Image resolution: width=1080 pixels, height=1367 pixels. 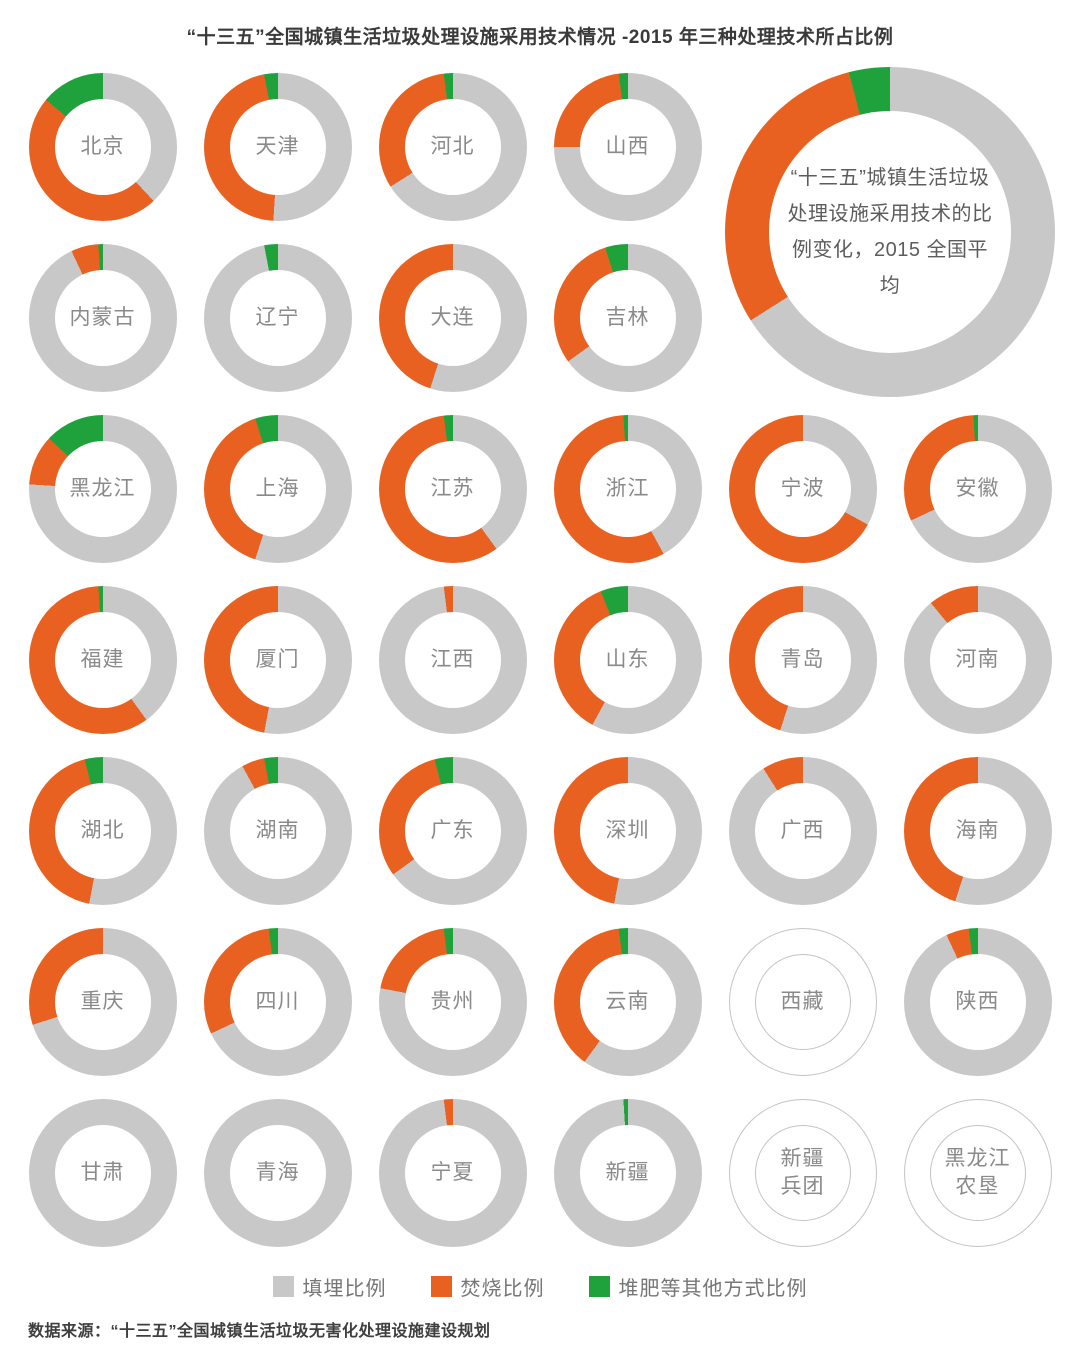 I want to click on province-donut: 福建, so click(x=102, y=659).